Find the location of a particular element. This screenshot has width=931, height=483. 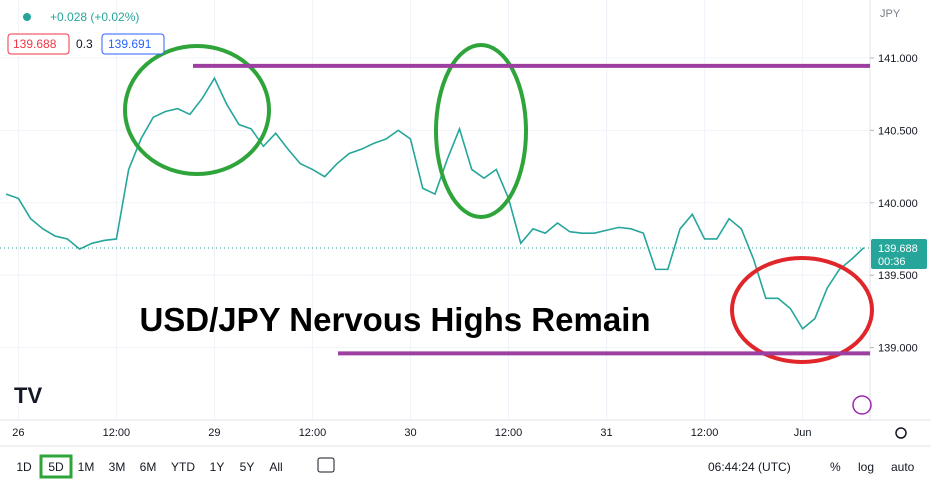

selected-range is located at coordinates (56, 466).